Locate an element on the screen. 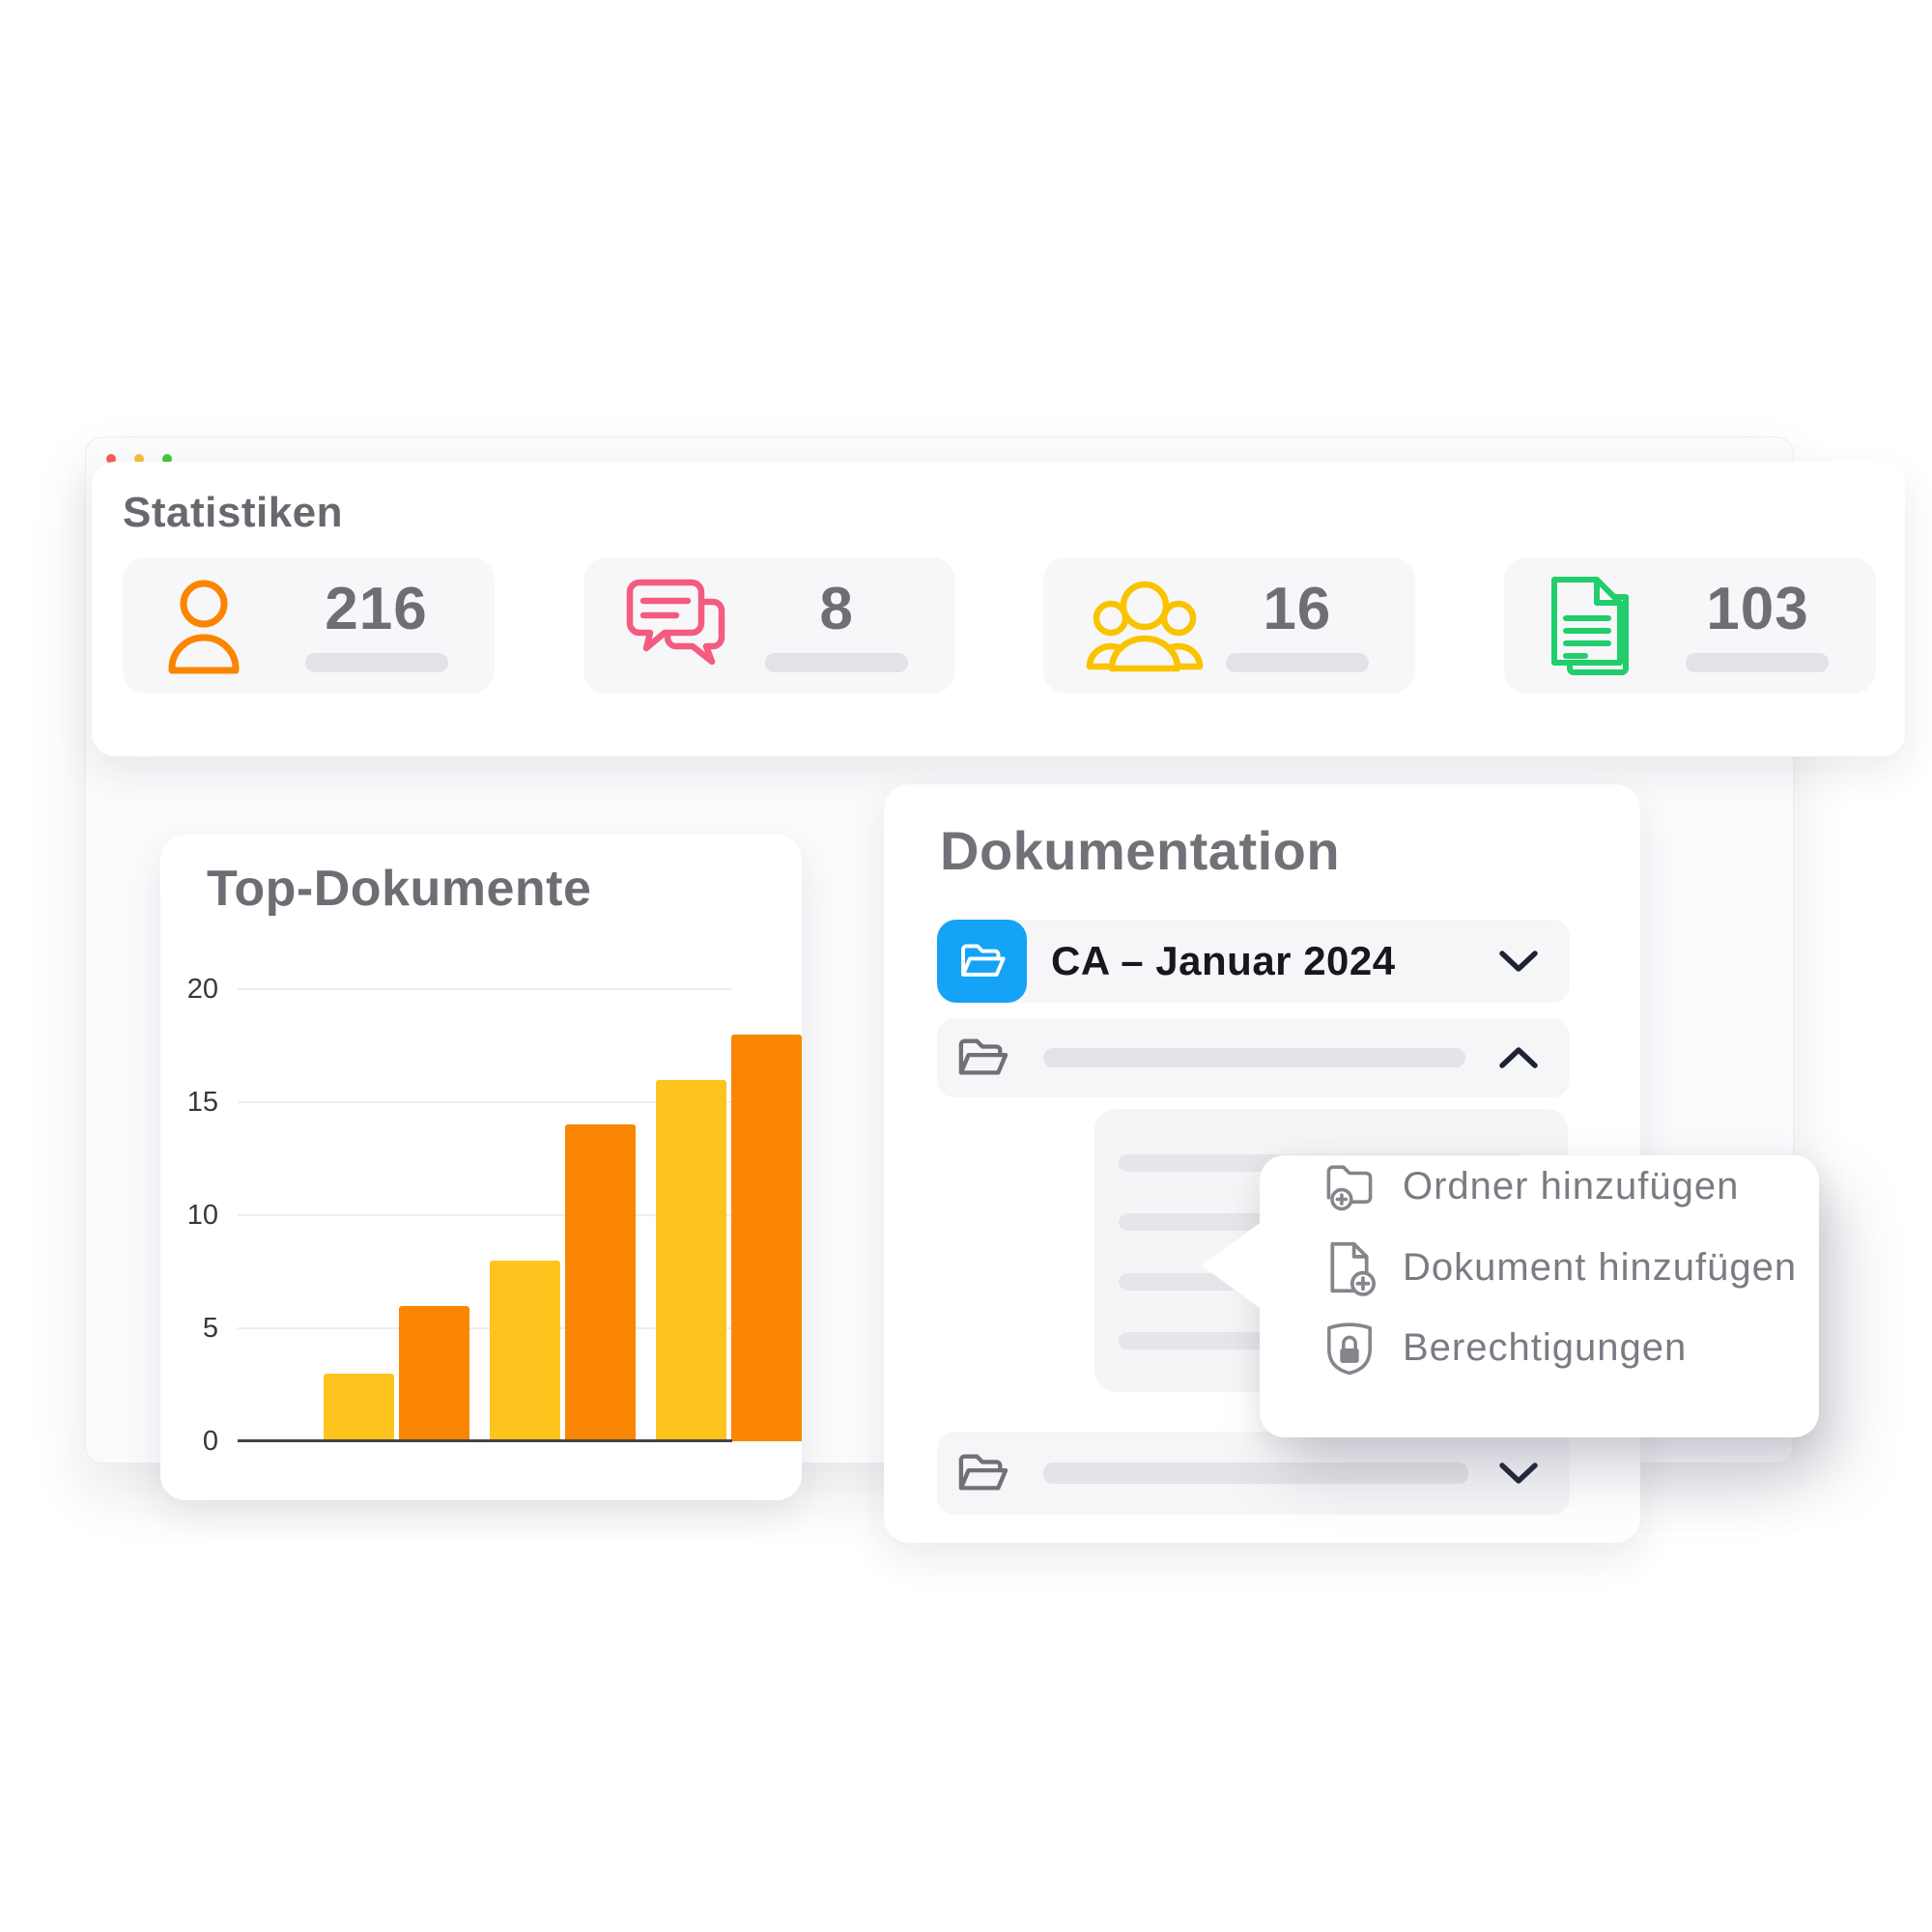 This screenshot has height=1932, width=1932. close-window-dot is located at coordinates (111, 459).